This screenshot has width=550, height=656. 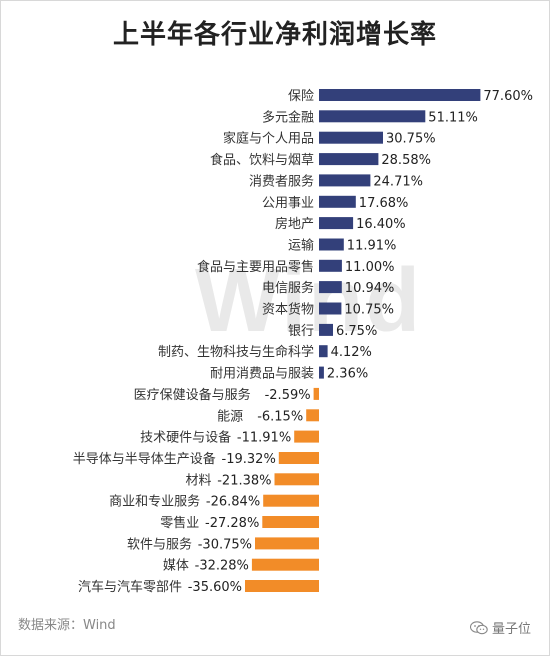 I want to click on wechat-icon, so click(x=479, y=627).